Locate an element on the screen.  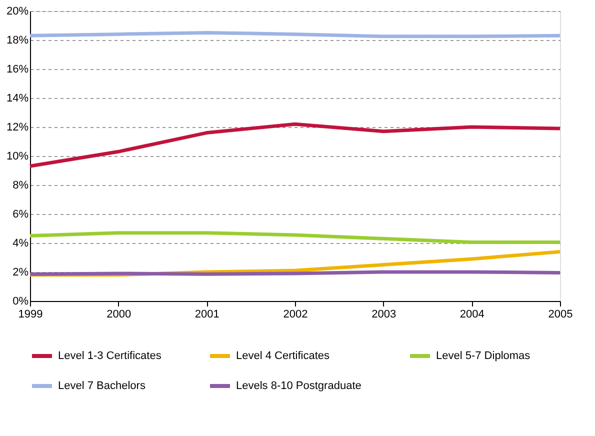
x-tick-label: 2003 is located at coordinates (384, 314).